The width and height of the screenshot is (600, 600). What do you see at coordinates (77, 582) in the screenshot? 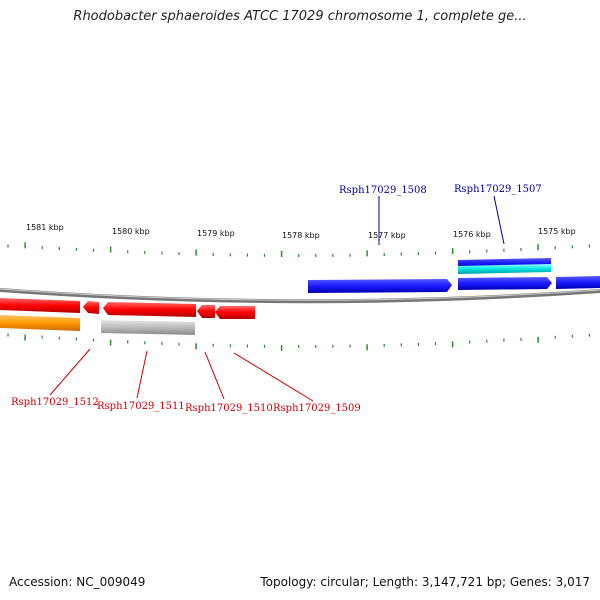
I see `accession-text: Accession: NC_009049` at bounding box center [77, 582].